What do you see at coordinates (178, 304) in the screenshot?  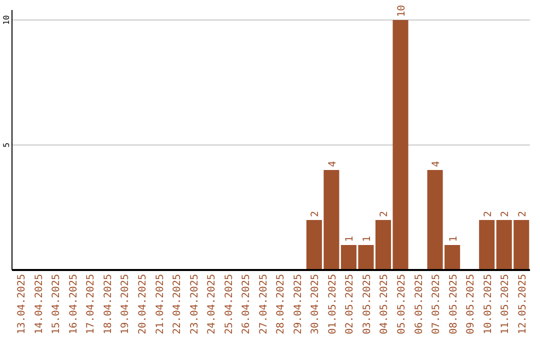 I see `x-tick-label: 22.04.2025` at bounding box center [178, 304].